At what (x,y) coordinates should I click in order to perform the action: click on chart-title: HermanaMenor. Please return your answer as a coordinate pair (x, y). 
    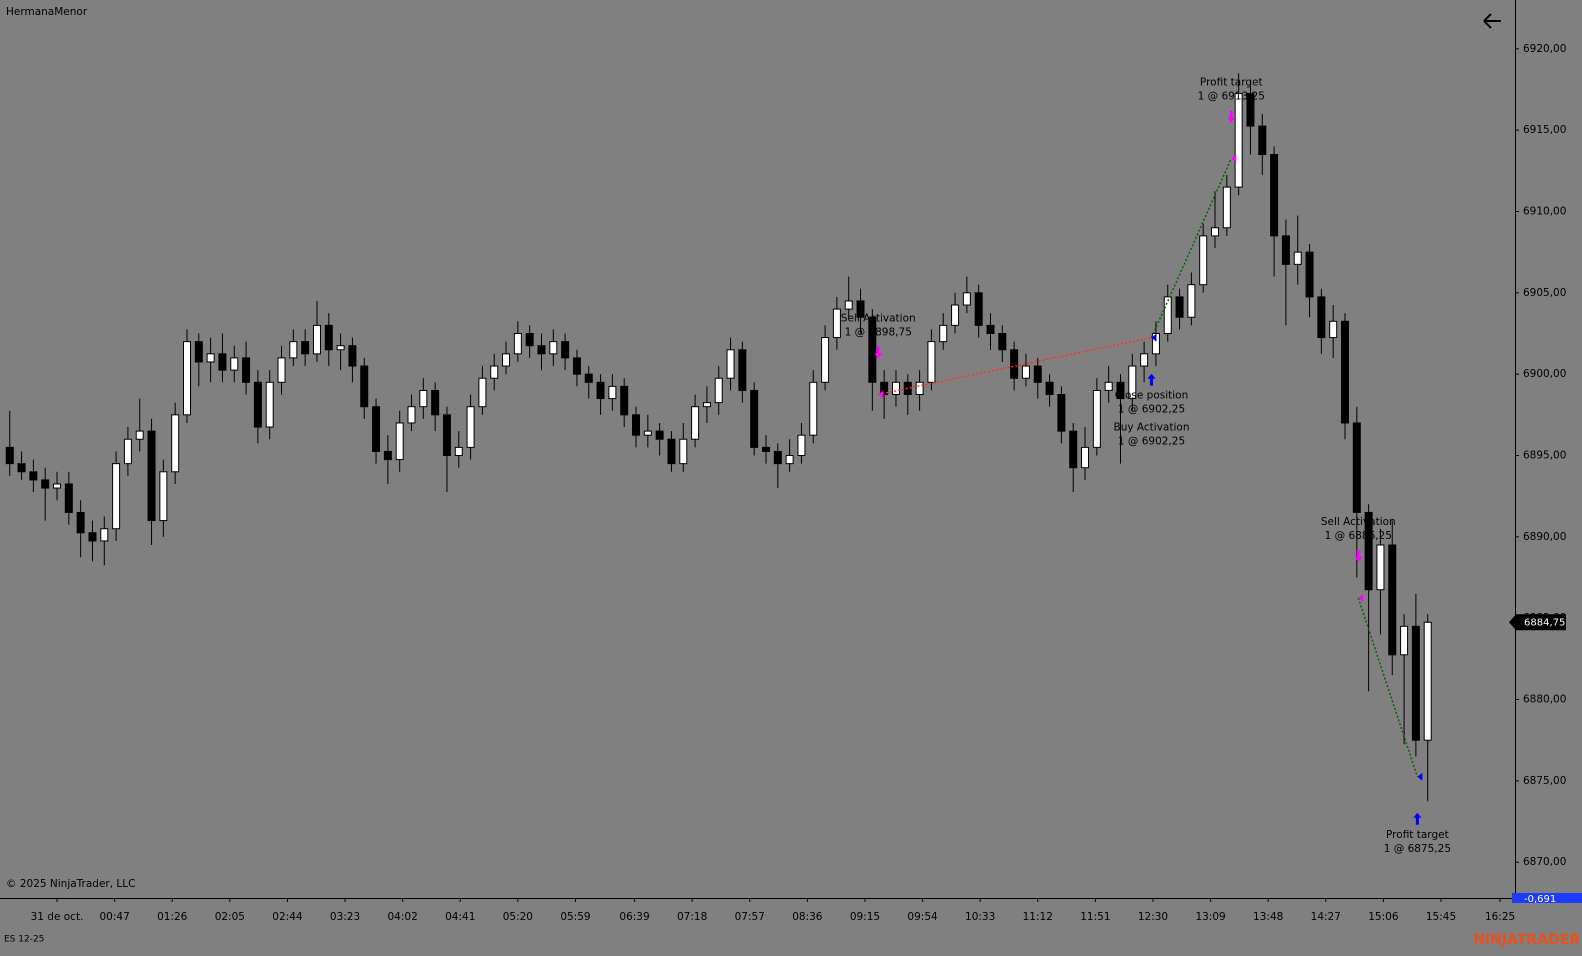
    Looking at the image, I should click on (47, 12).